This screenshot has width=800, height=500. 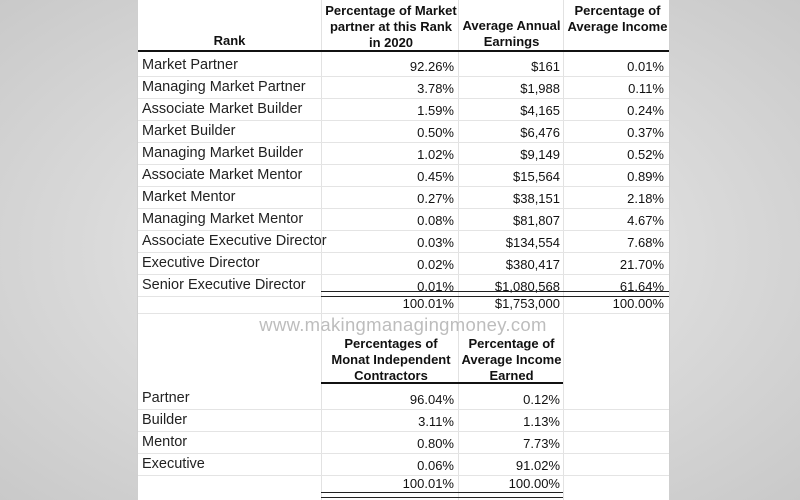 I want to click on partner-percentage: 1.59%, so click(x=435, y=110).